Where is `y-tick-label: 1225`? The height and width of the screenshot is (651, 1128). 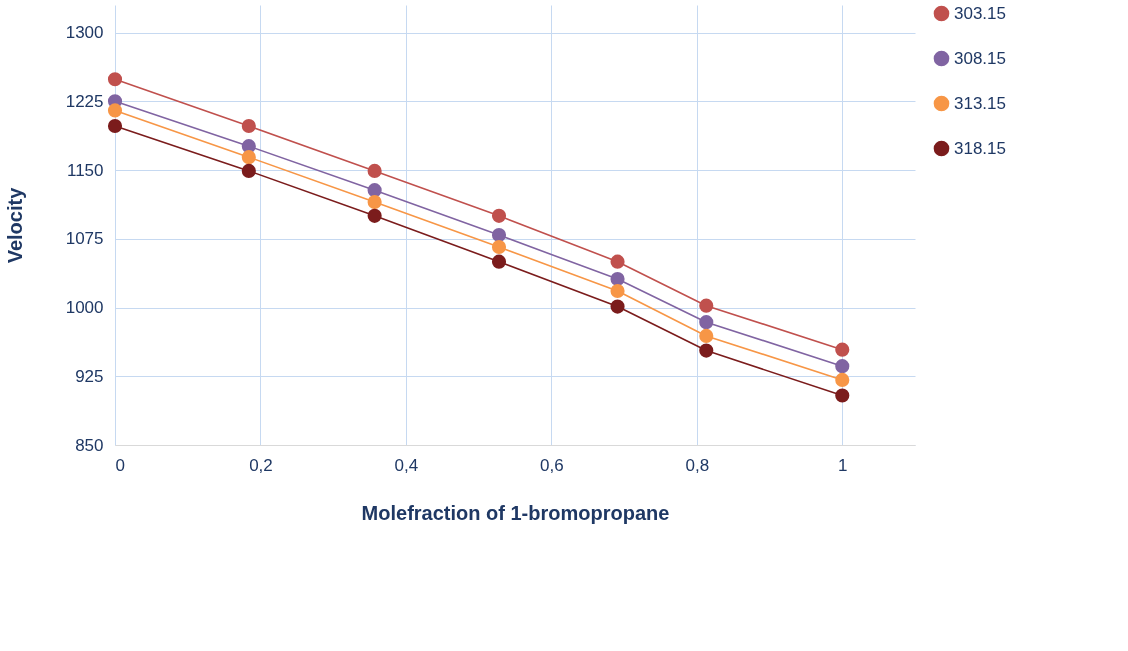 y-tick-label: 1225 is located at coordinates (84, 101).